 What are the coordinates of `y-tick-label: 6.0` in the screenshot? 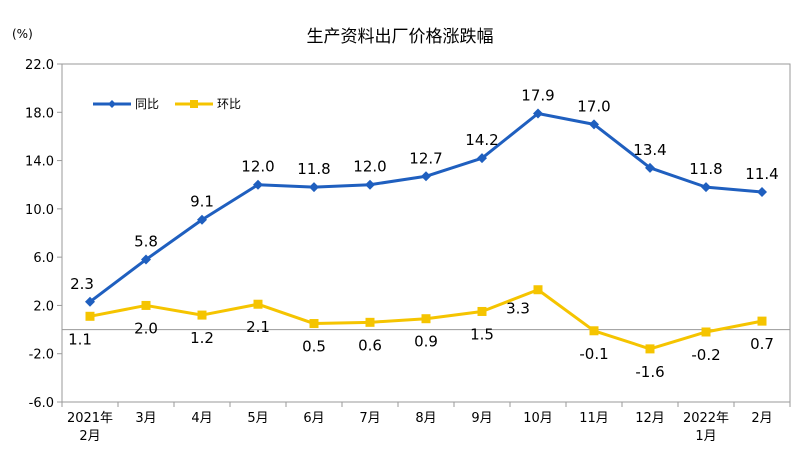 It's located at (43, 258).